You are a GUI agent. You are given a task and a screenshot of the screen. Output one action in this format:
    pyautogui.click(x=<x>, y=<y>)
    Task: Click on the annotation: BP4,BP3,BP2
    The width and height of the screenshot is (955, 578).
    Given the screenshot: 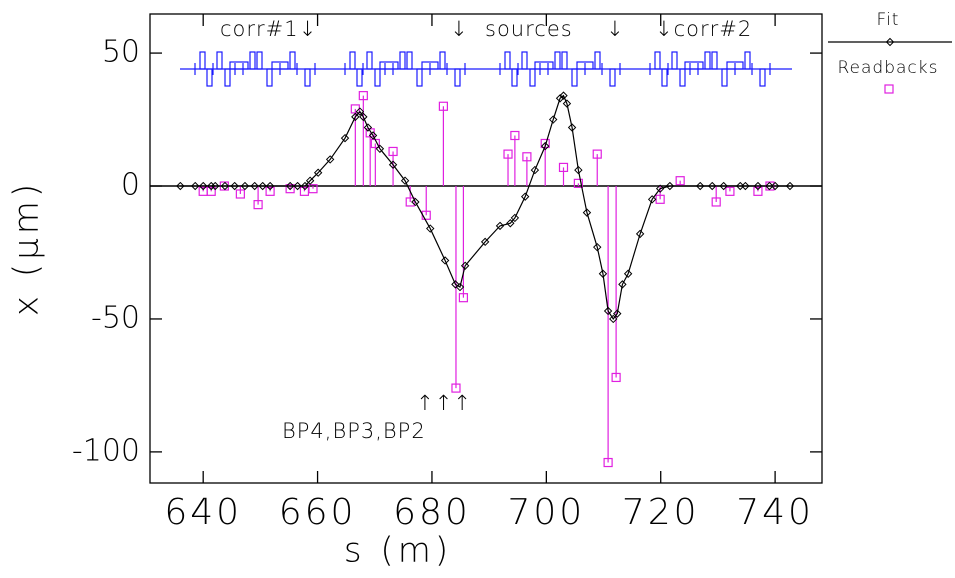 What is the action you would take?
    pyautogui.click(x=354, y=431)
    